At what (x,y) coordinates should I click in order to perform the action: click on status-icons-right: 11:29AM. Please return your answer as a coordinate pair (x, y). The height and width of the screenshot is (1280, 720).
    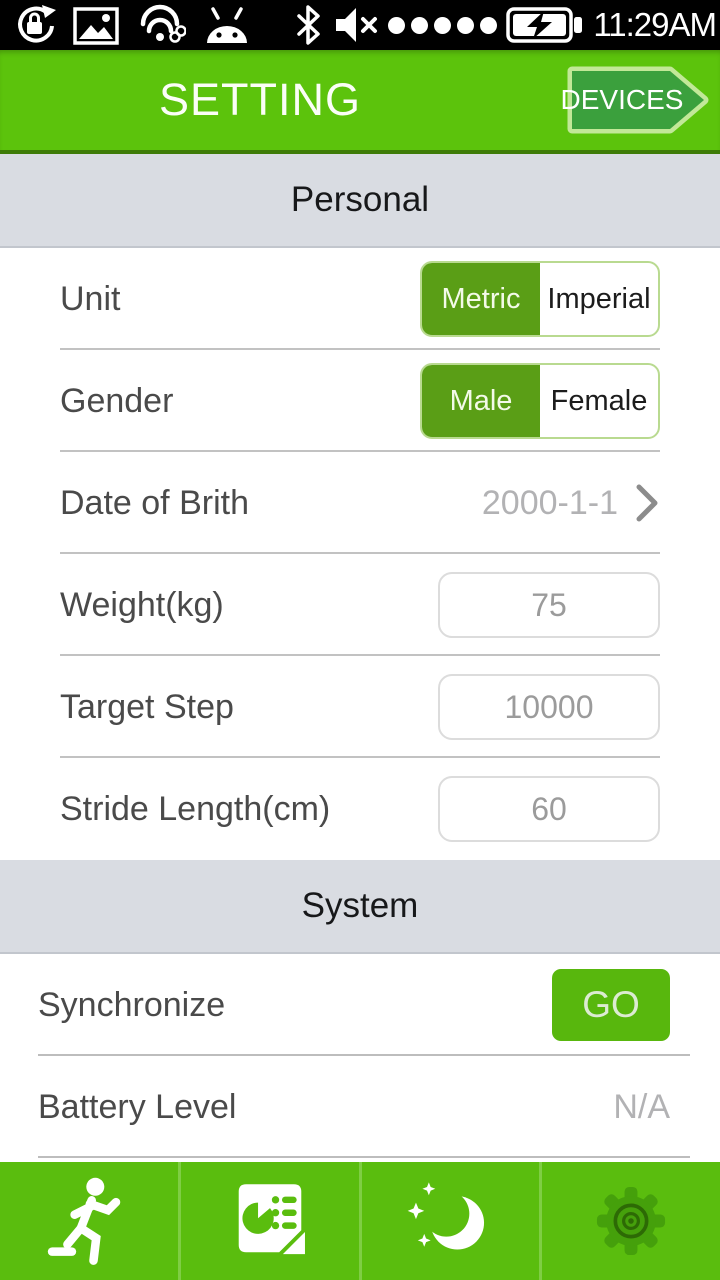
    Looking at the image, I should click on (505, 25).